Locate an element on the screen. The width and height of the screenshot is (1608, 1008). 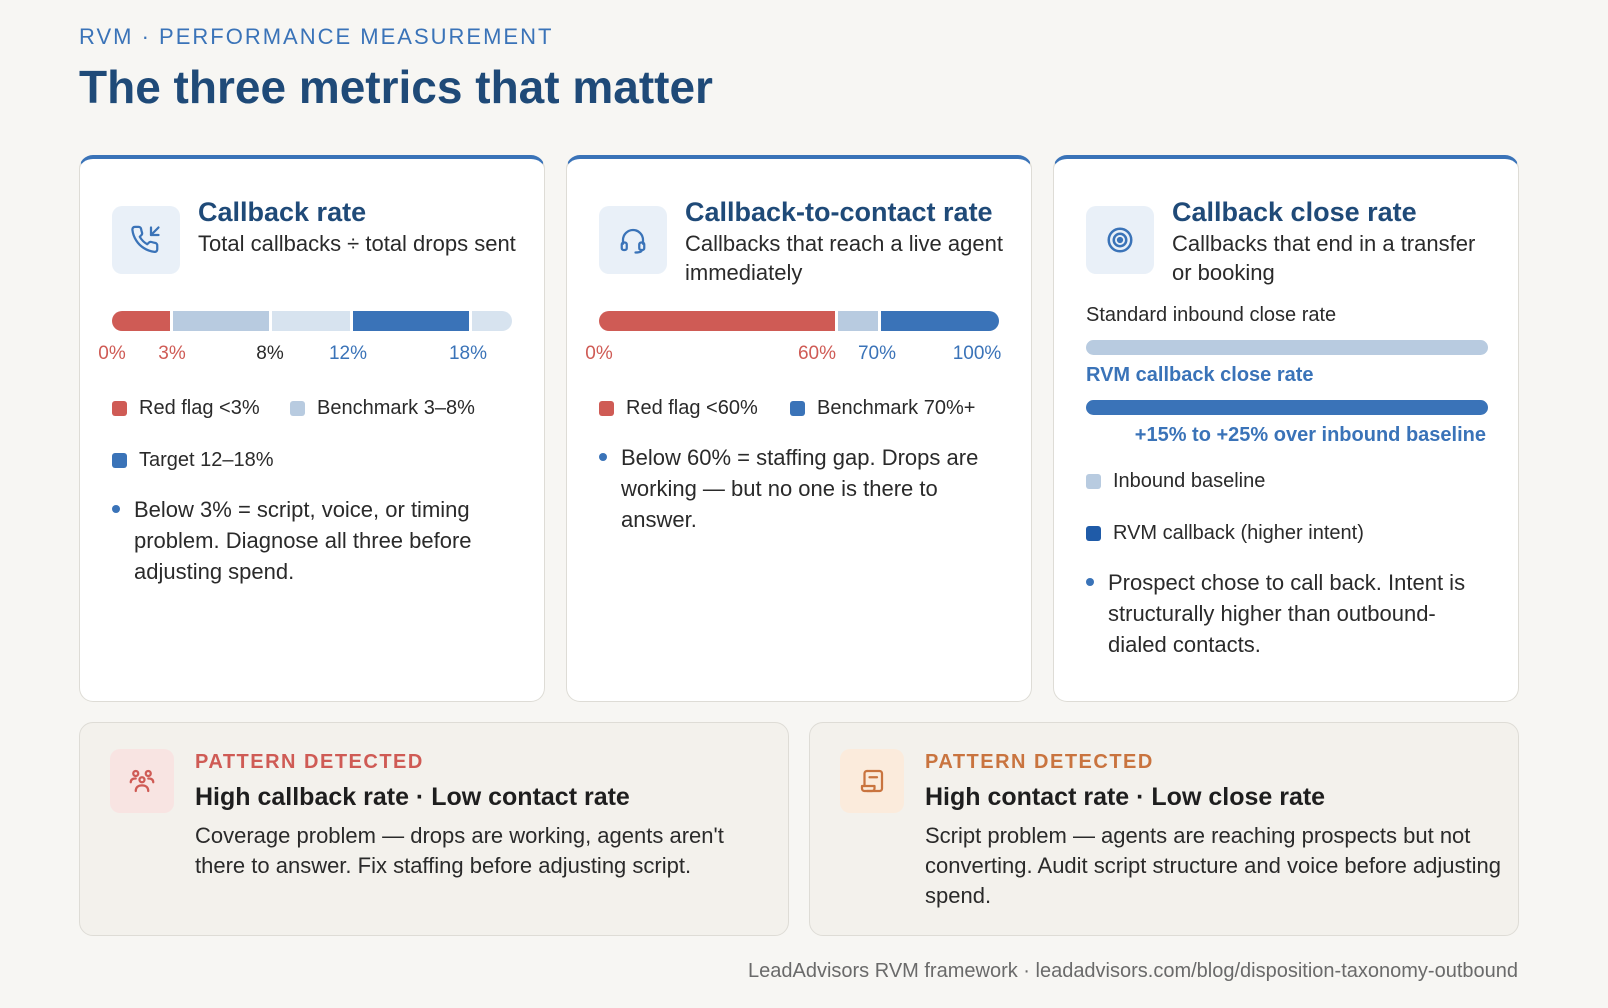
tick-label: 8% is located at coordinates (270, 353).